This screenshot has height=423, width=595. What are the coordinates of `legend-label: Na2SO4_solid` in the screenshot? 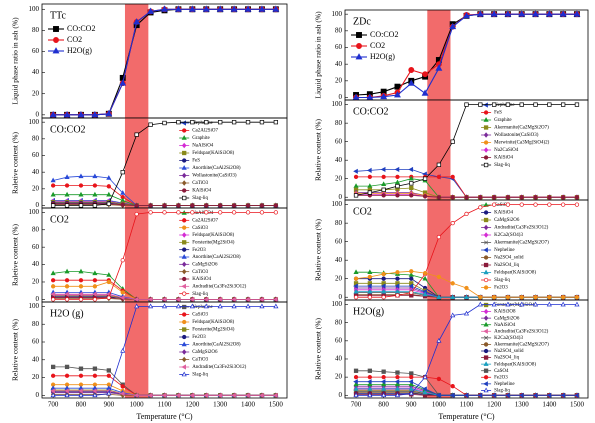 It's located at (509, 351).